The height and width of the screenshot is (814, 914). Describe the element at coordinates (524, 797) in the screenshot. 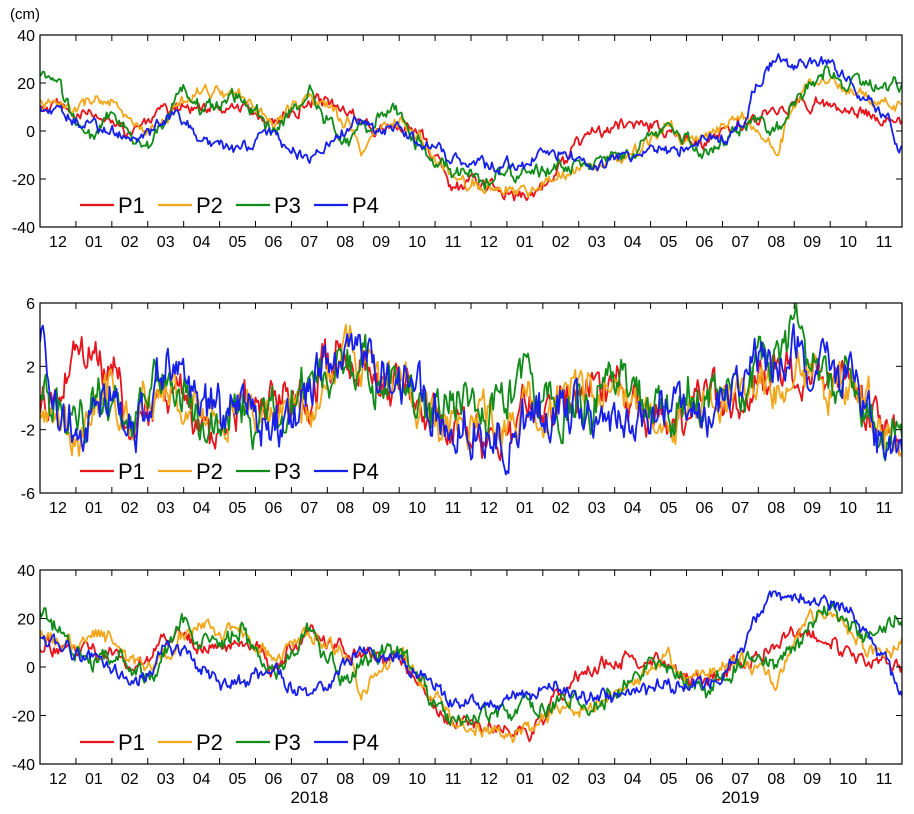

I see `year-labels: 2018 2019` at that location.